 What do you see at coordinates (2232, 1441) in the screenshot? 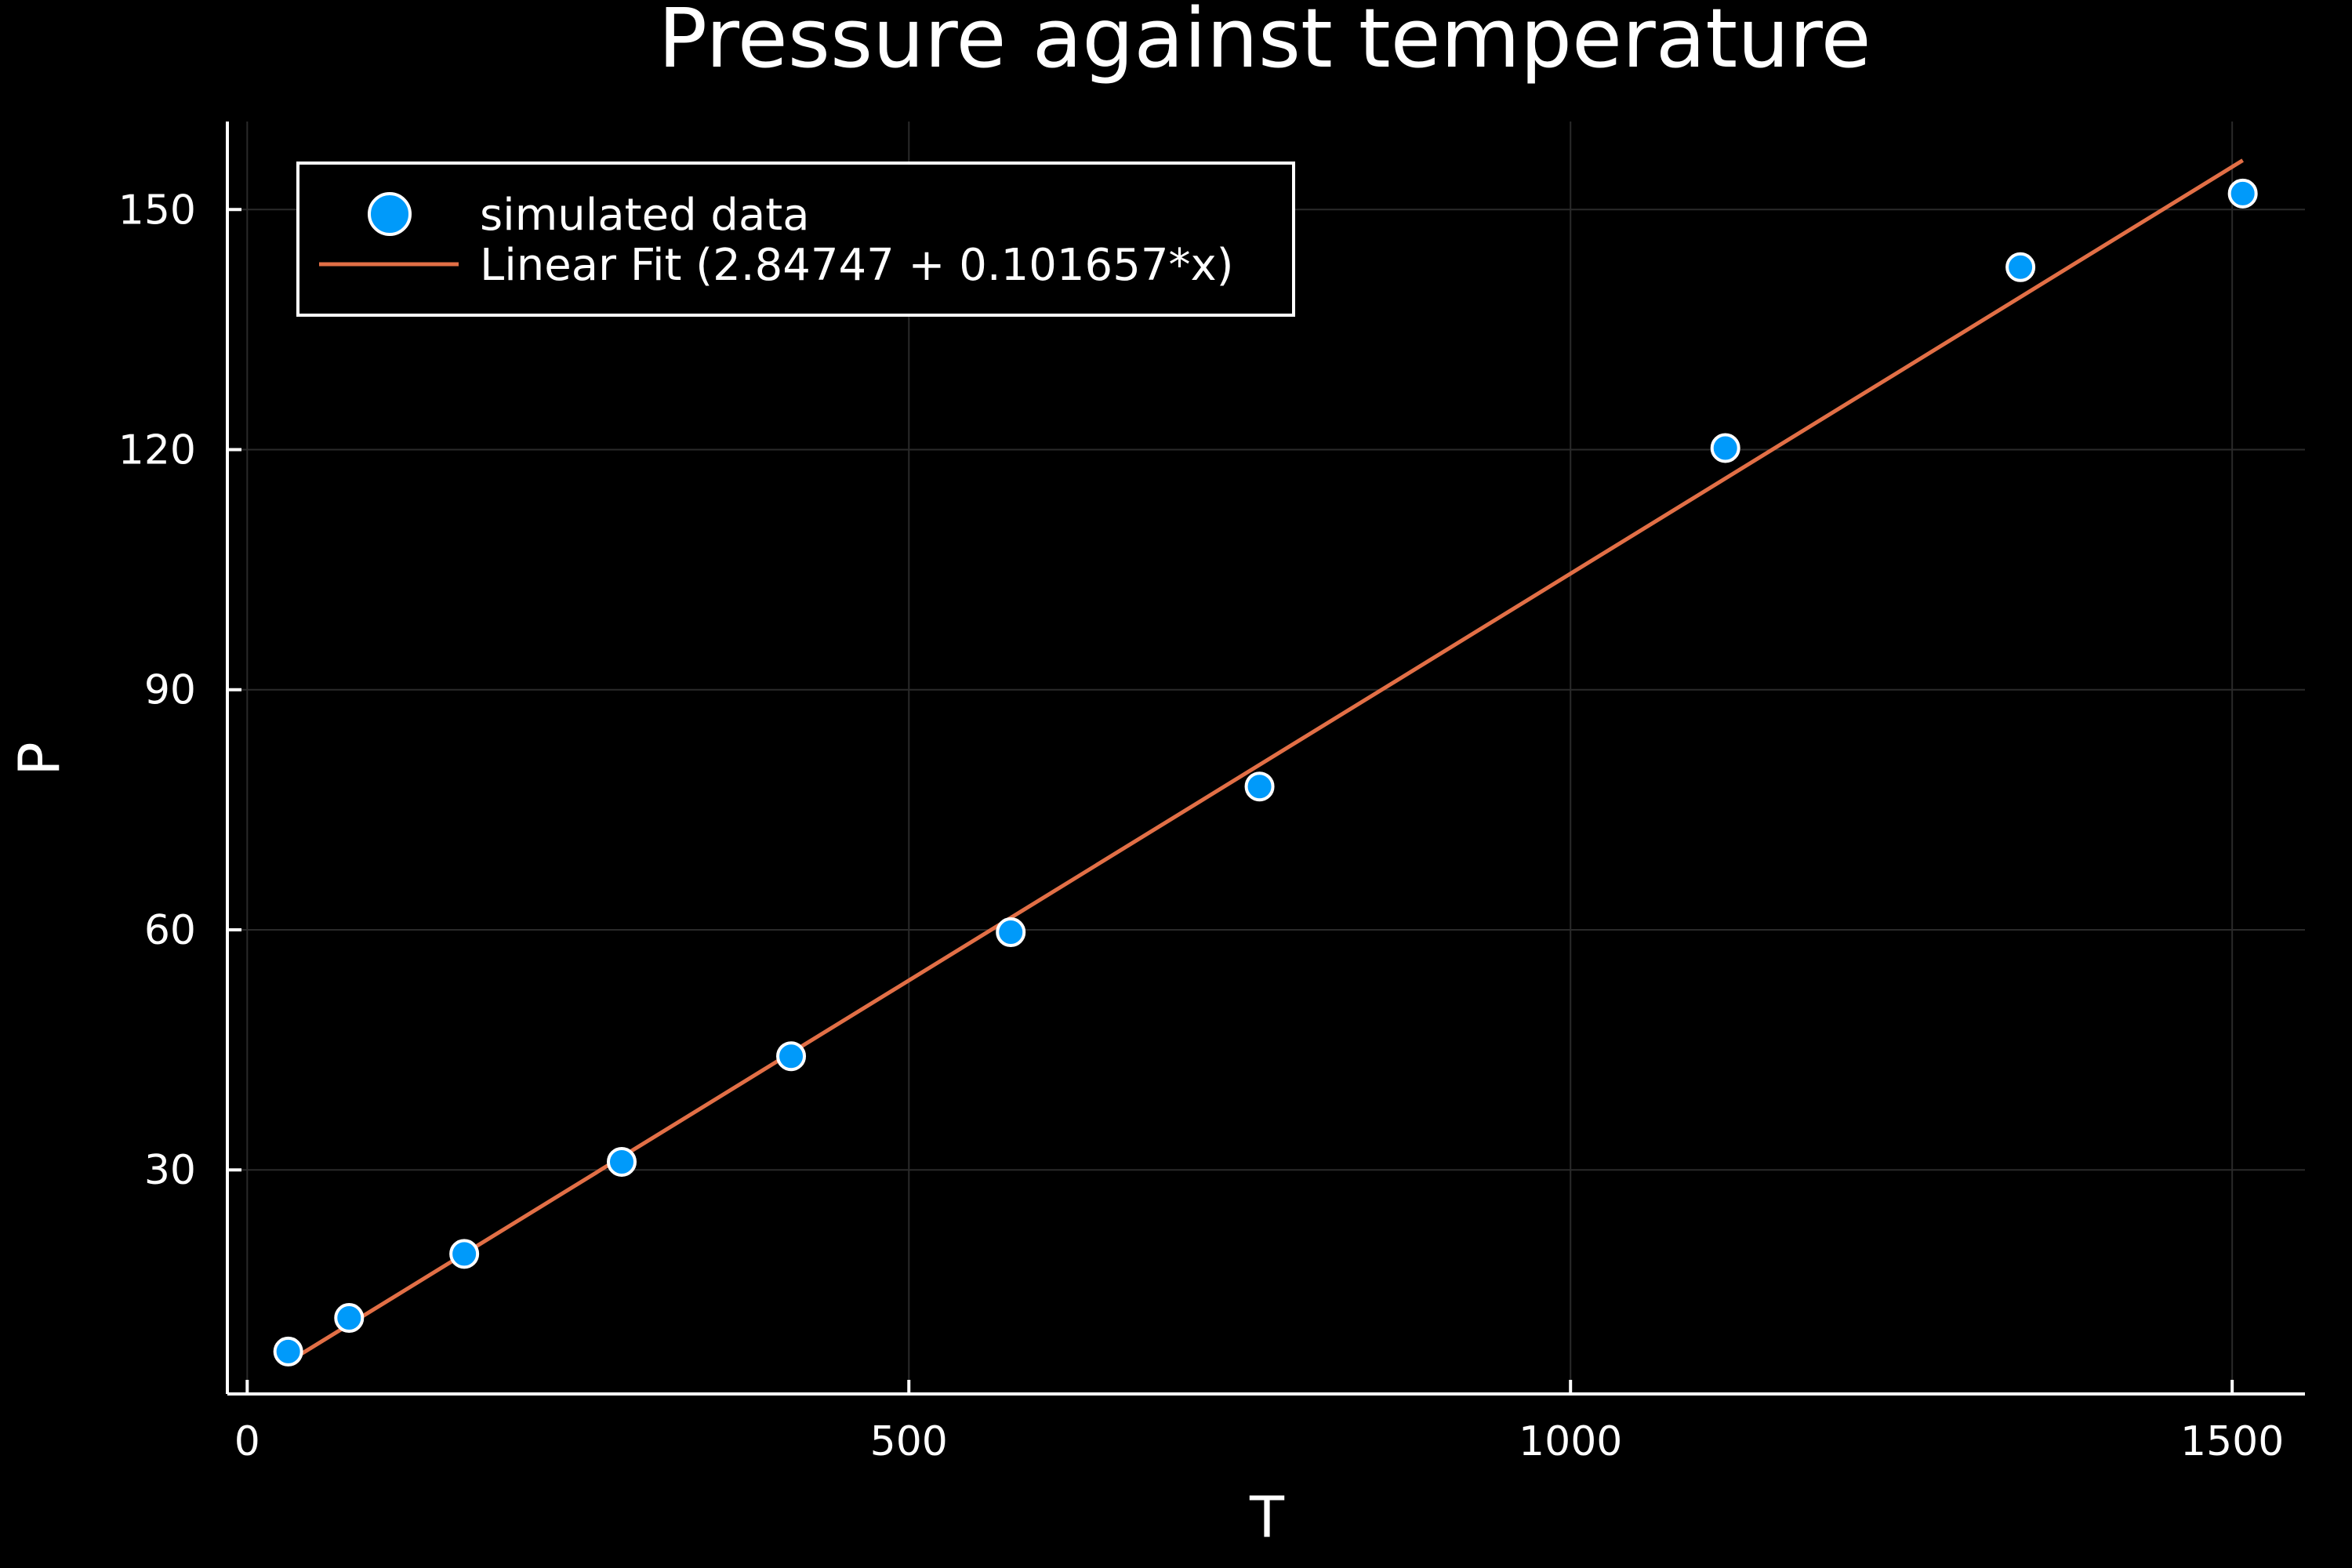
I see `x-tick-label: 1500` at bounding box center [2232, 1441].